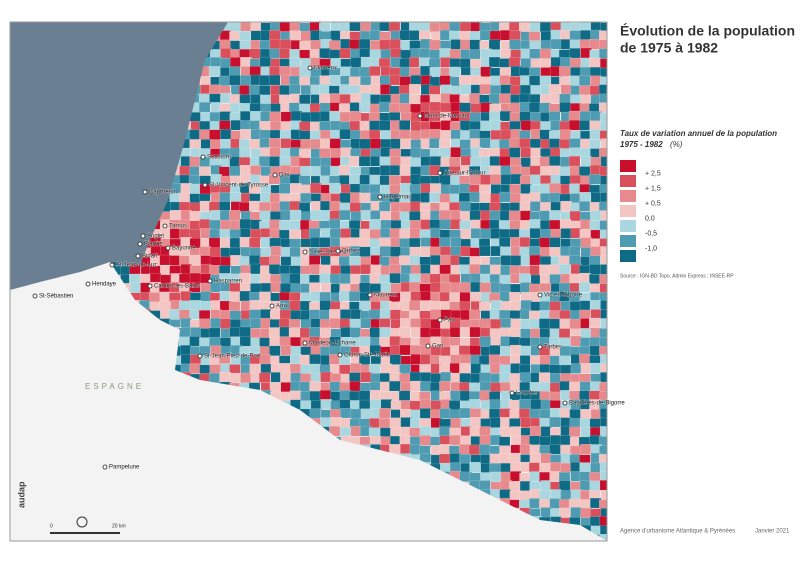 Image resolution: width=800 pixels, height=571 pixels. What do you see at coordinates (150, 257) in the screenshot?
I see `place-label: Bidart` at bounding box center [150, 257].